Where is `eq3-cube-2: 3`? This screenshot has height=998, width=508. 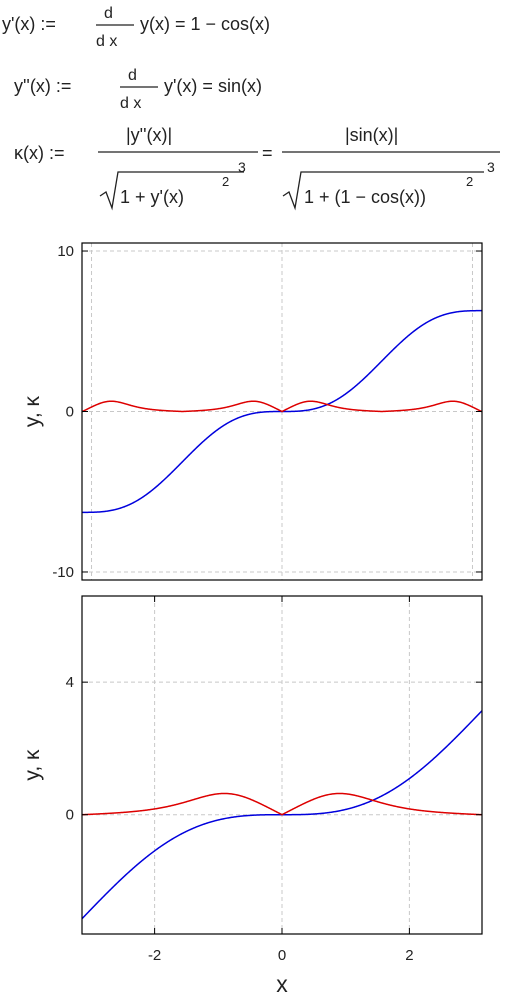
eq3-cube-2: 3 is located at coordinates (491, 167).